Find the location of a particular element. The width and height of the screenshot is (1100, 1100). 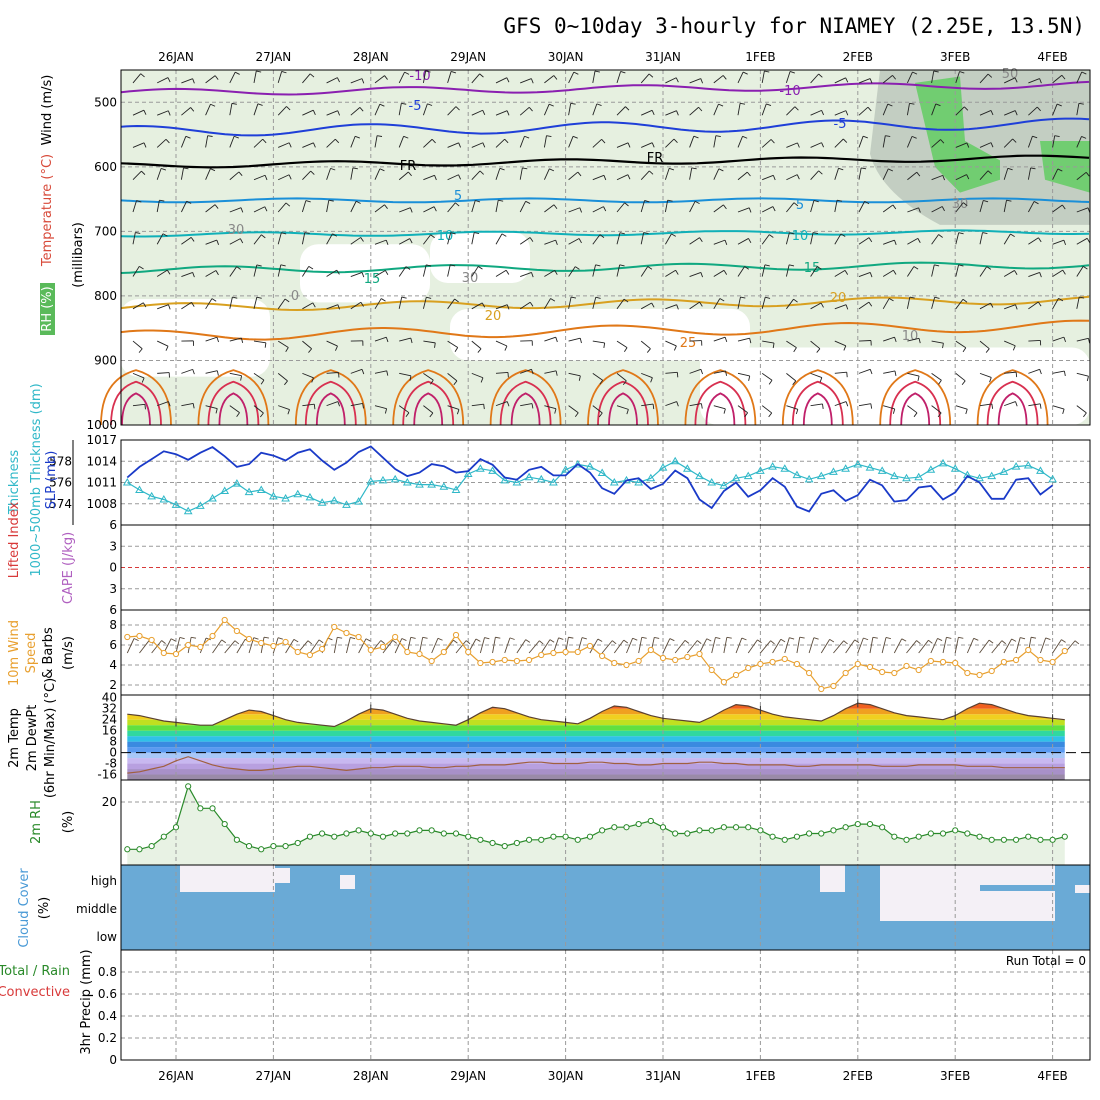

contour-label: 30 is located at coordinates (470, 278).